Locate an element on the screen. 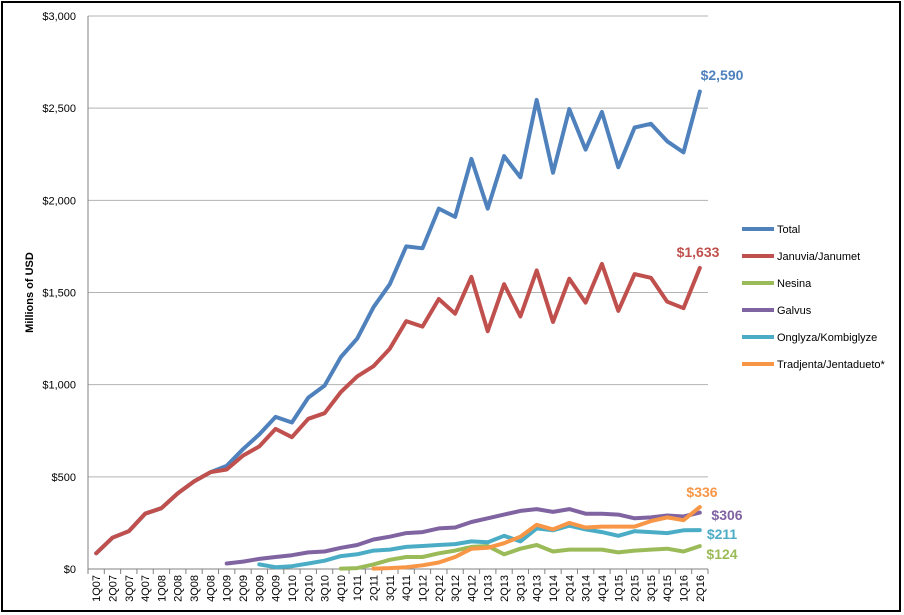  series-end-label: $336 is located at coordinates (701, 492).